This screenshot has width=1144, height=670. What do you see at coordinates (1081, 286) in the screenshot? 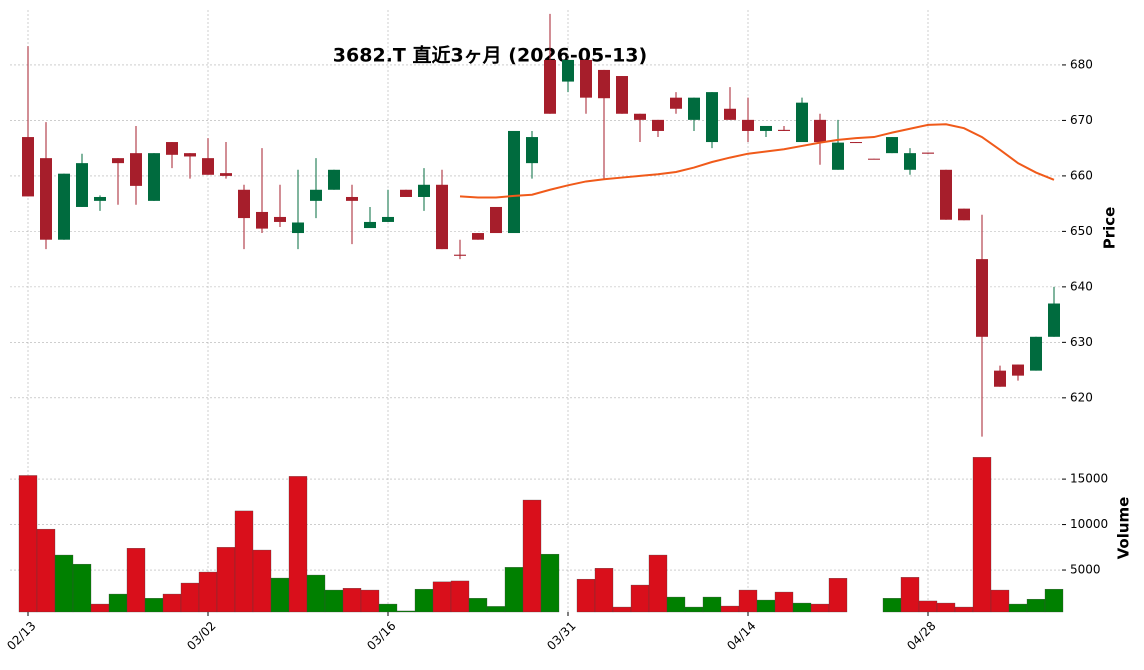
I see `y-tick-label: 640` at bounding box center [1081, 286].